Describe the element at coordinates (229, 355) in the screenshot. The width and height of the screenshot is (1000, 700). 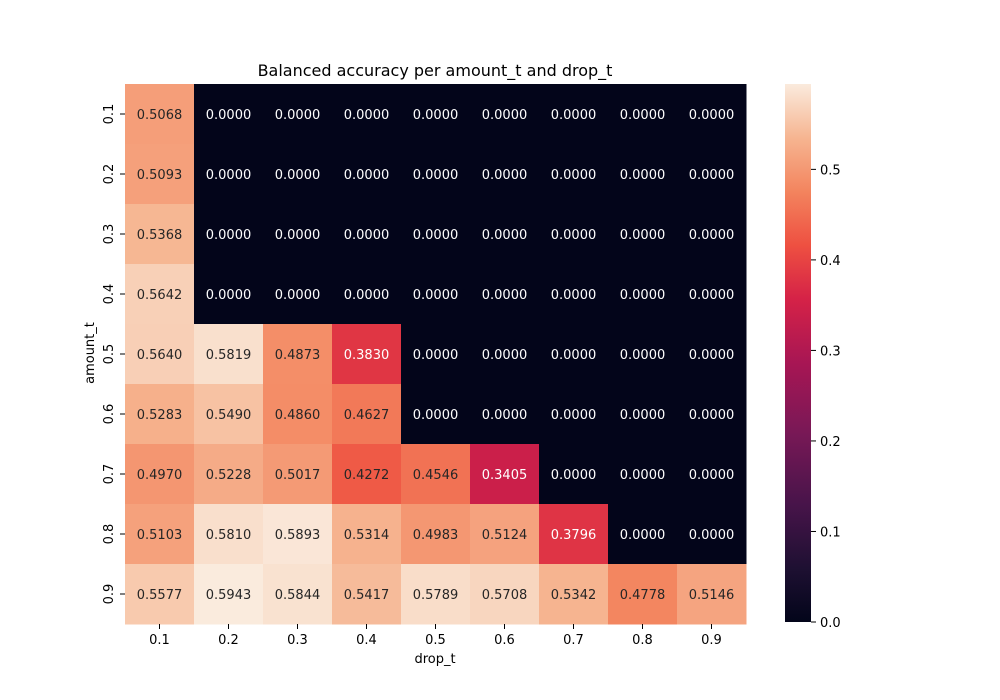
I see `cell-value-label: 0.5819` at that location.